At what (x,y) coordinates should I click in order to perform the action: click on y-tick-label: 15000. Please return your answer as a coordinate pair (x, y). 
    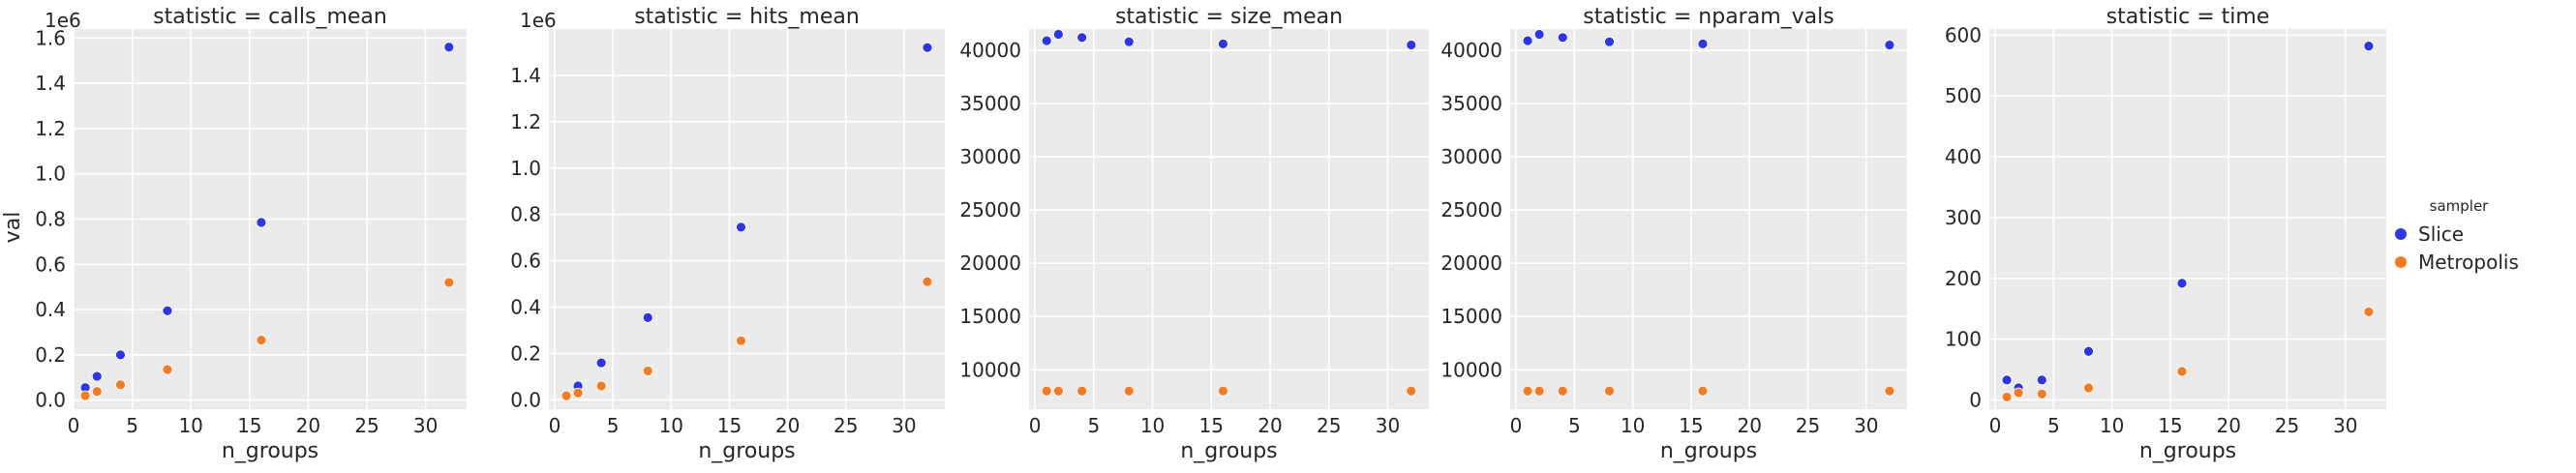
    Looking at the image, I should click on (990, 316).